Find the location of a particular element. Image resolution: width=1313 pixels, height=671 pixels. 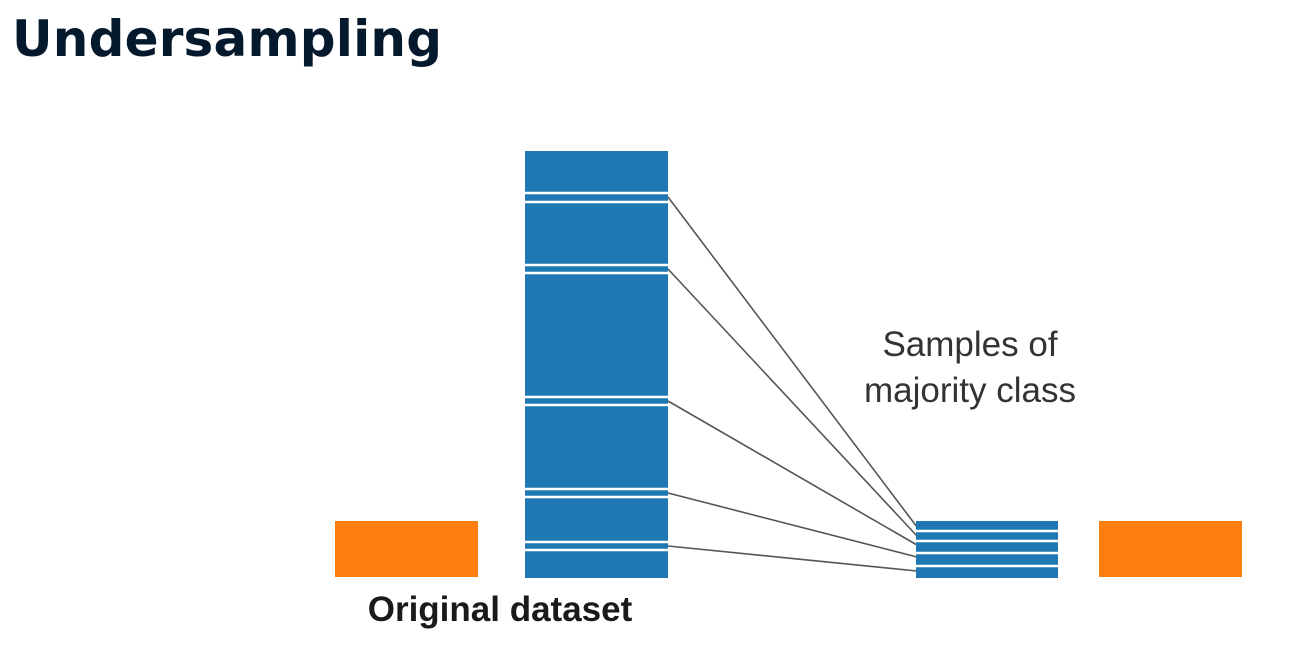

annotation-line-2: majority class is located at coordinates (970, 390).